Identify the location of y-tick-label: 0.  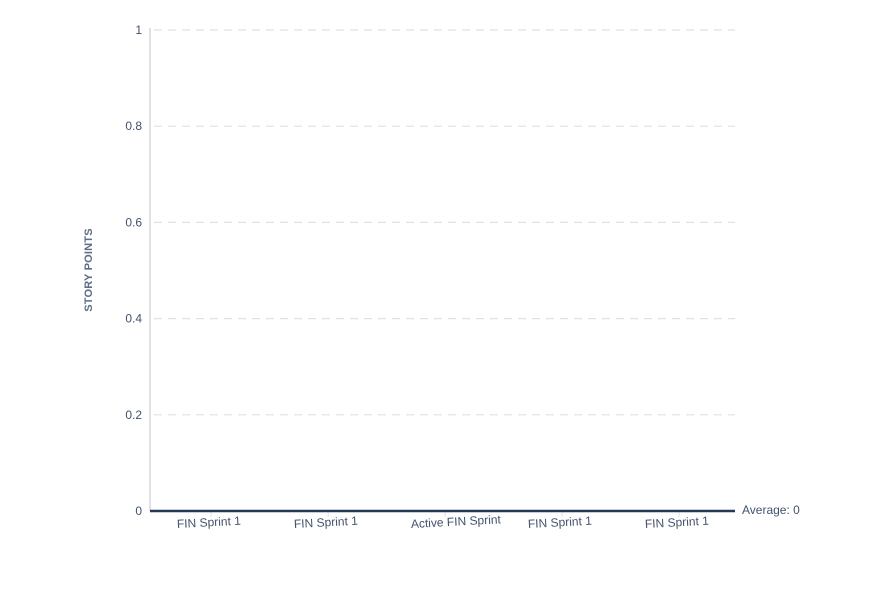
(138, 511).